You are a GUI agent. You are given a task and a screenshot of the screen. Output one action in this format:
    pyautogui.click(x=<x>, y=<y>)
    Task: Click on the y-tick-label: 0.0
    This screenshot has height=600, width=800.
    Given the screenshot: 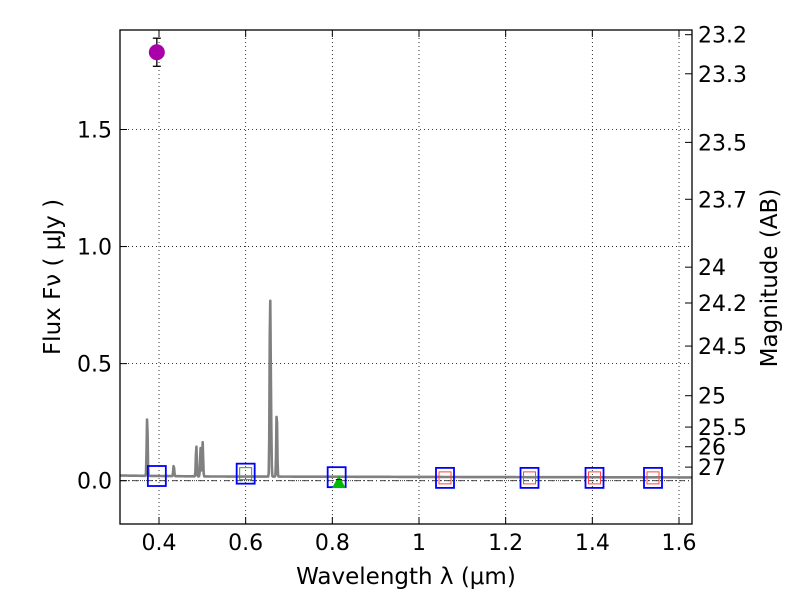 What is the action you would take?
    pyautogui.click(x=94, y=482)
    